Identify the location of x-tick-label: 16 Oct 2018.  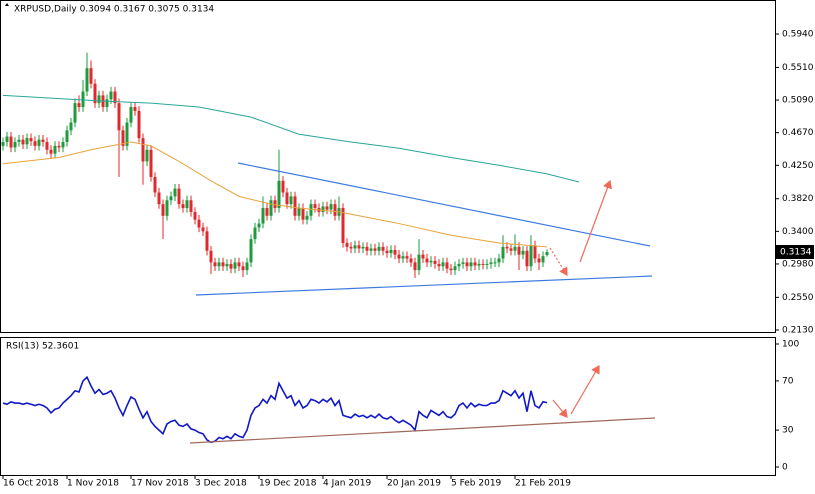
(31, 484).